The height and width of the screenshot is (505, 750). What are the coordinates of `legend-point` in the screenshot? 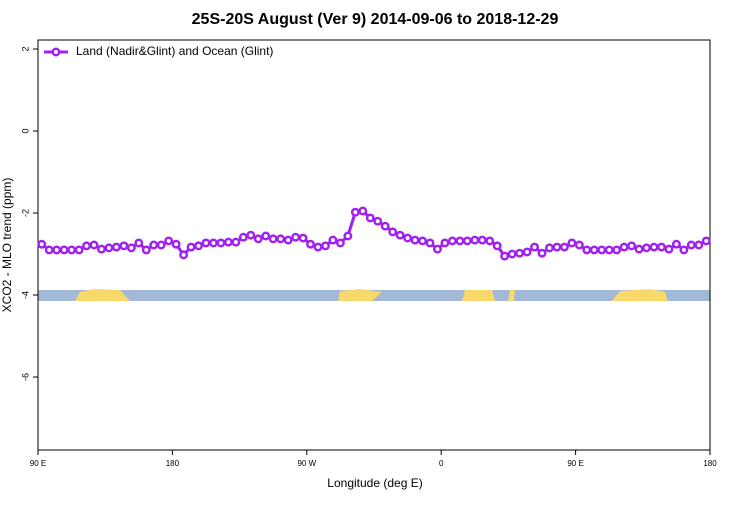 It's located at (56, 52).